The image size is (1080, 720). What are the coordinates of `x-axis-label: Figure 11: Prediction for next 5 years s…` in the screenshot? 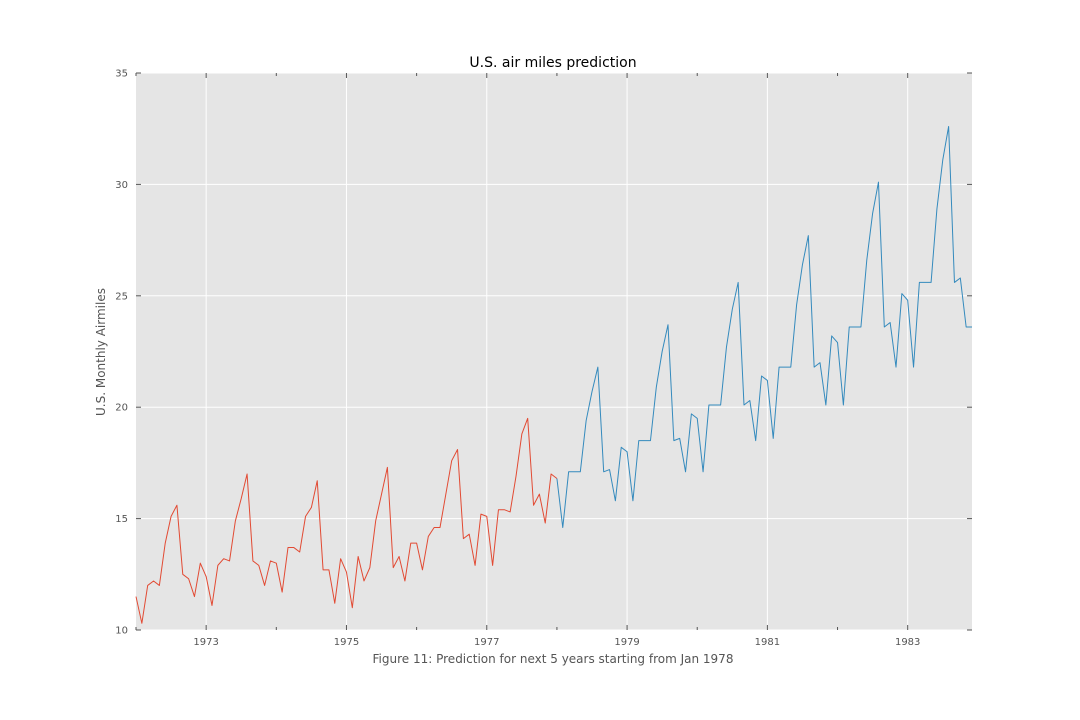 It's located at (553, 659).